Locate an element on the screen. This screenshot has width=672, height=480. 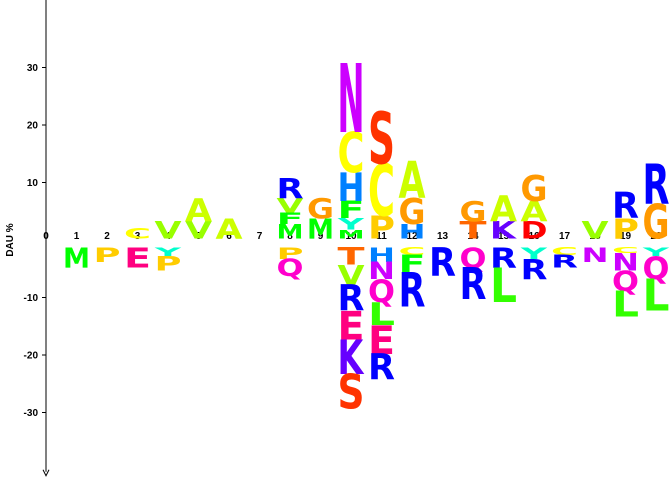
x-tick-label: 10 is located at coordinates (351, 236).